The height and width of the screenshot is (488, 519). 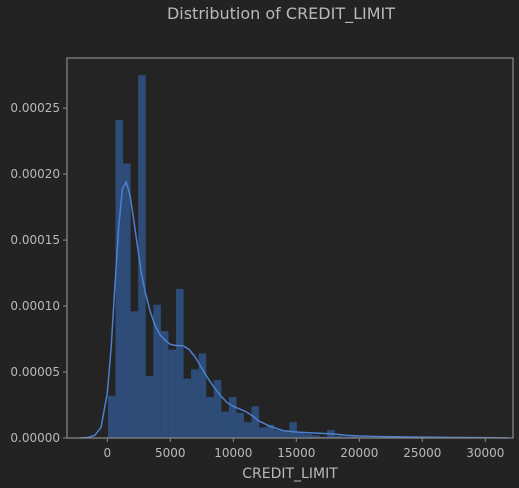 I want to click on x-tick-label: 30000, so click(x=485, y=453).